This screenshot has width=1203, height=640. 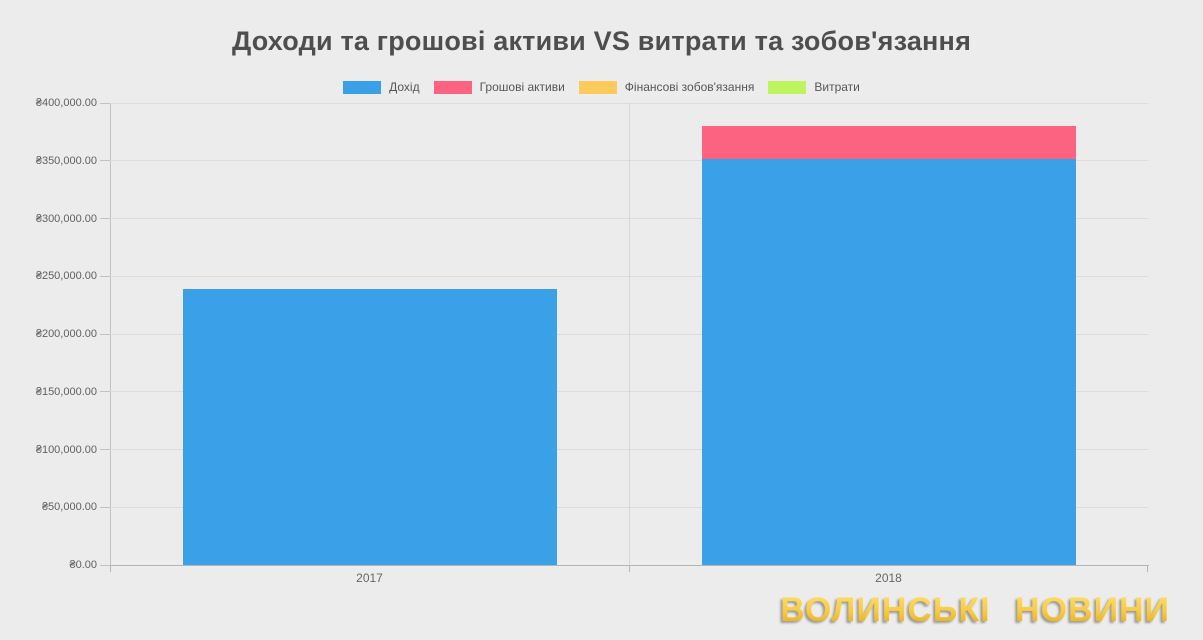 I want to click on y-axis-tick-label: ₴250,000.00, so click(x=66, y=276).